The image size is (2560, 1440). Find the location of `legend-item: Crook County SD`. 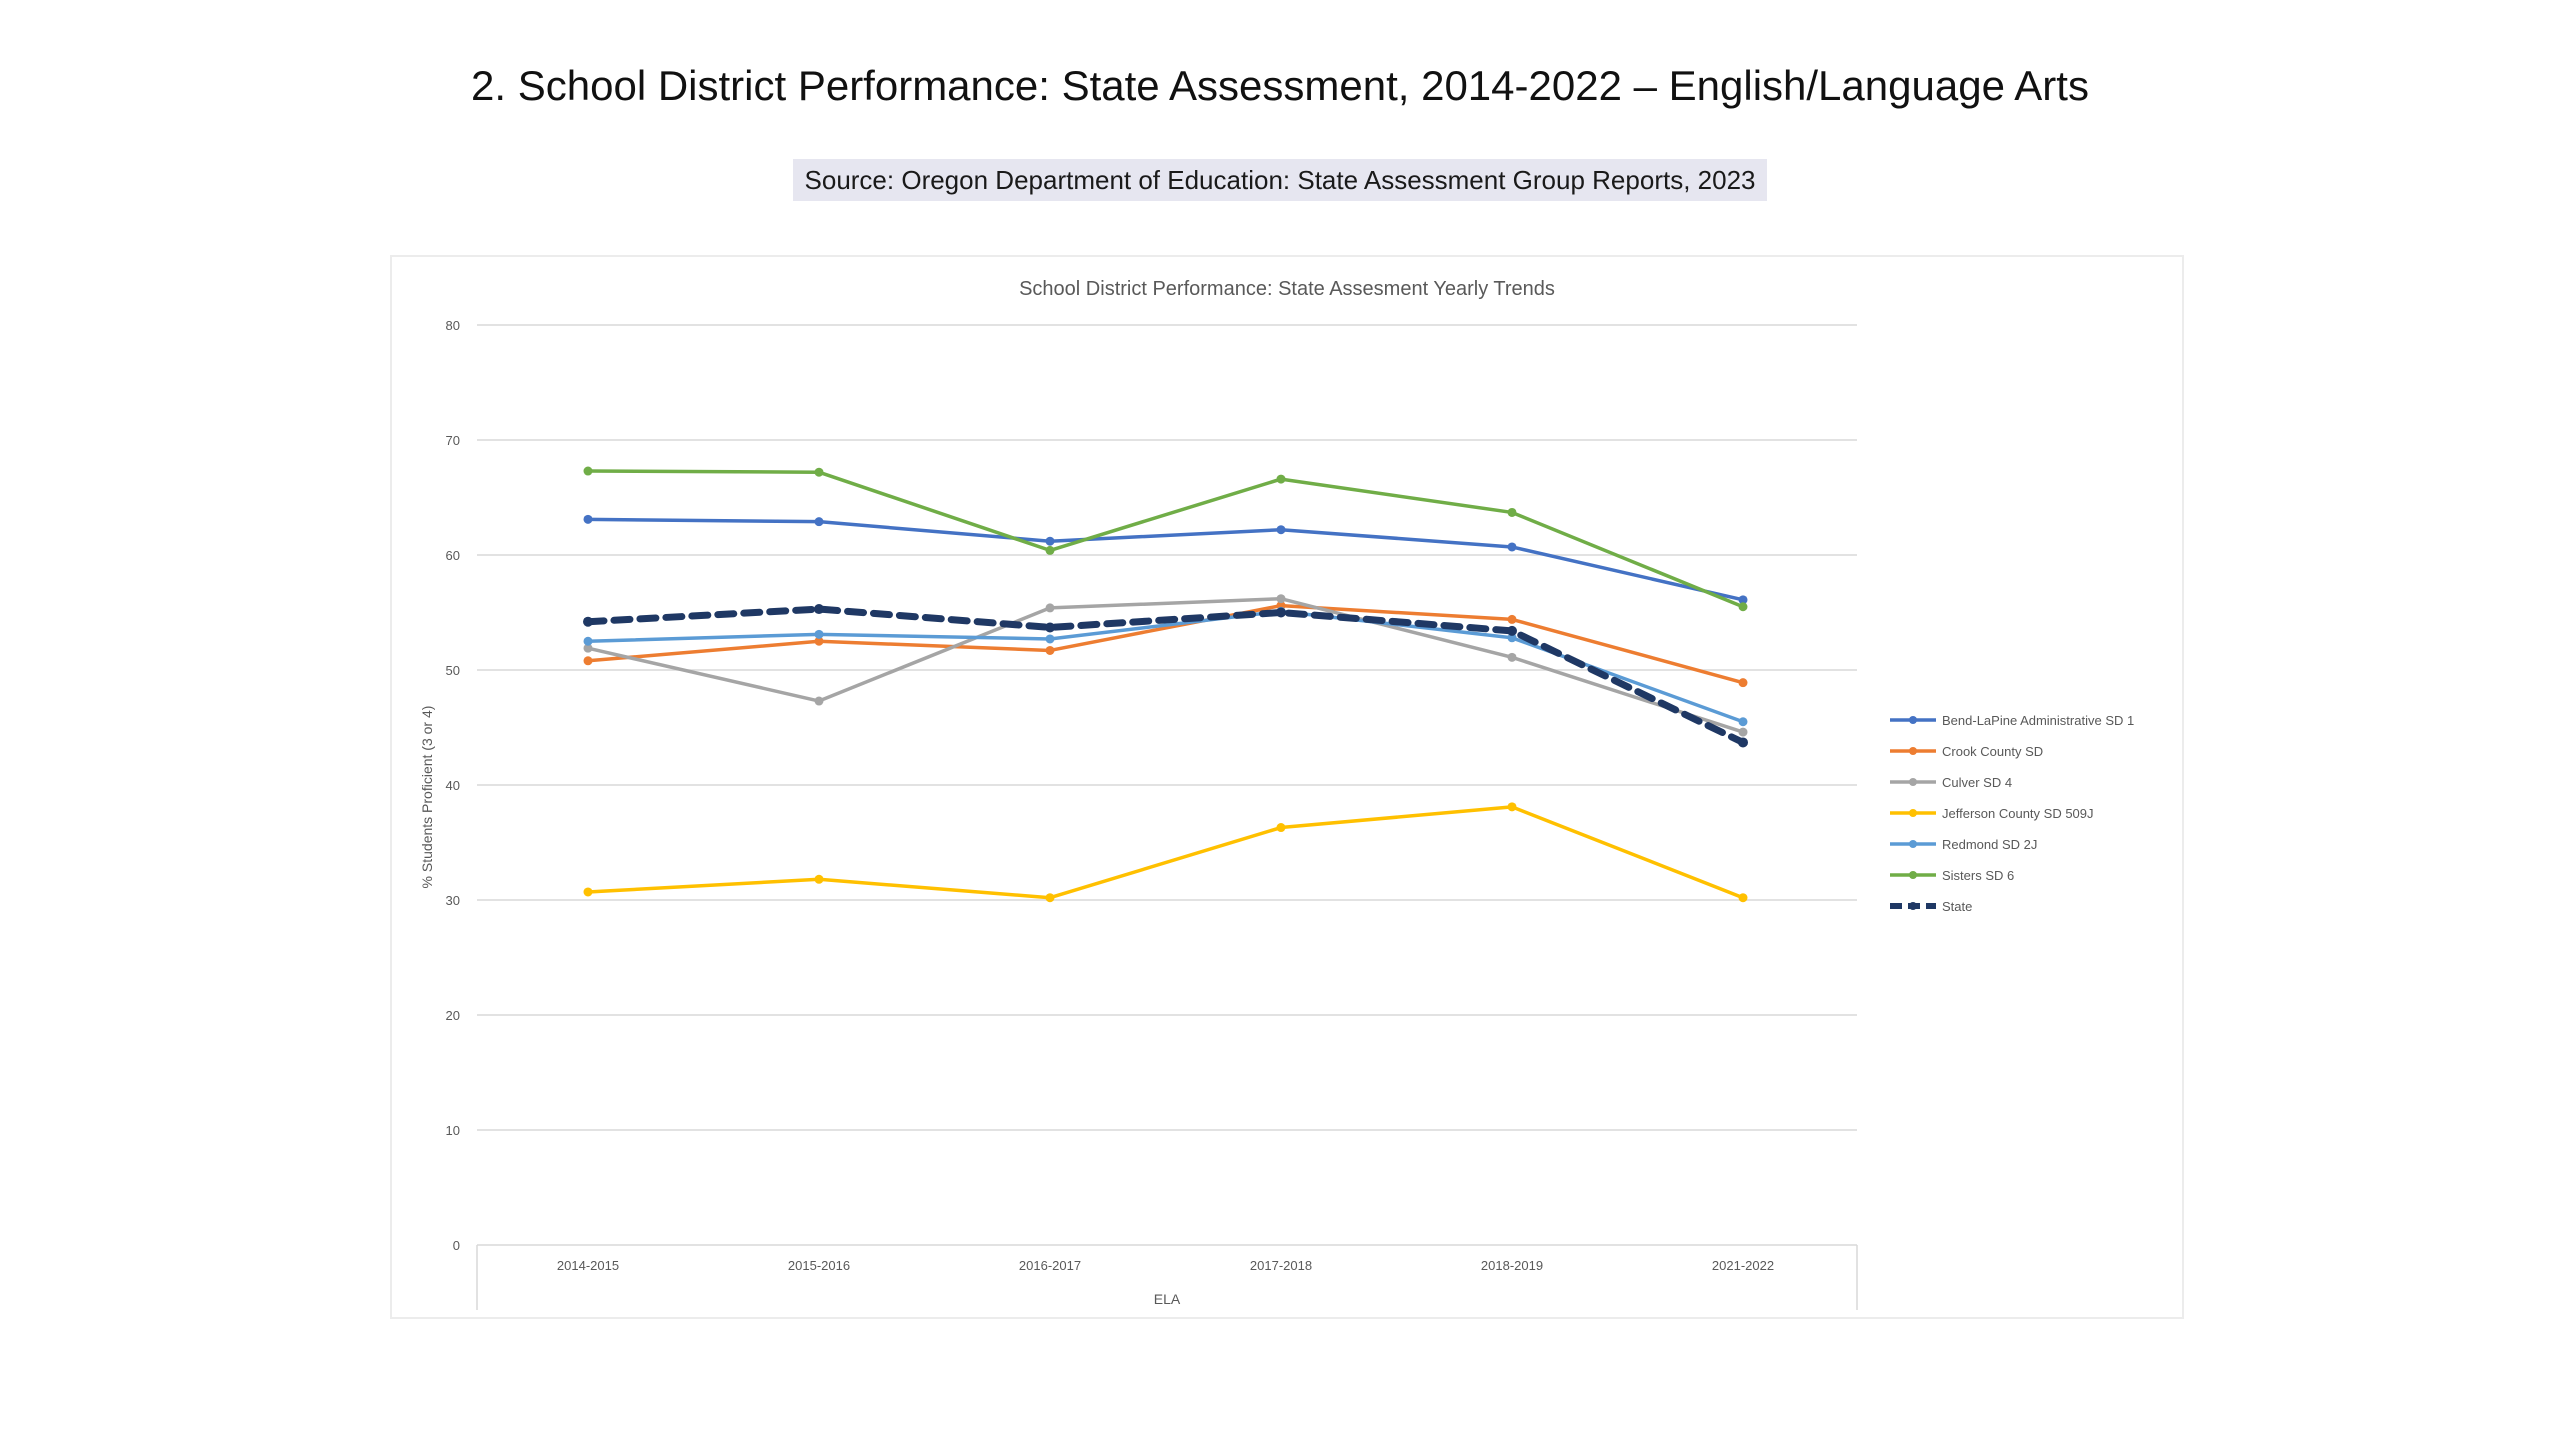

legend-item: Crook County SD is located at coordinates (1966, 751).